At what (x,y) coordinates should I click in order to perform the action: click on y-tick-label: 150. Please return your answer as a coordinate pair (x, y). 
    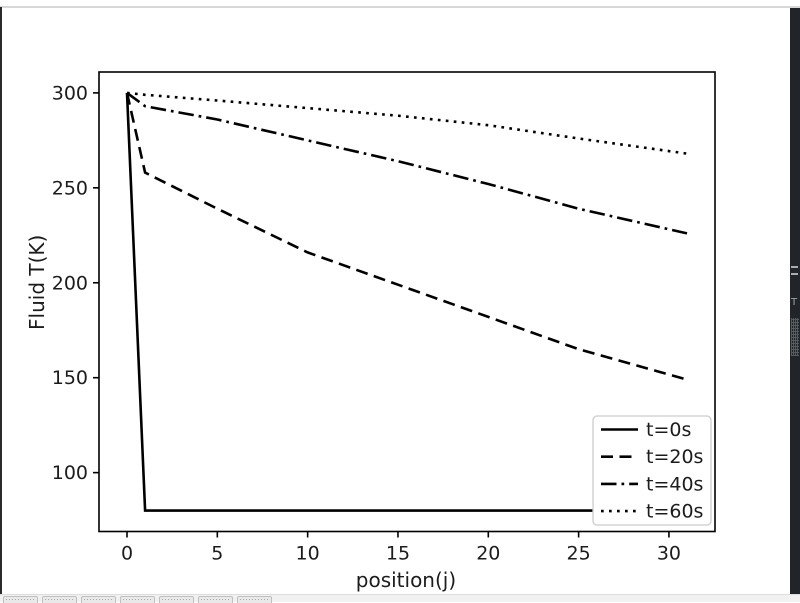
    Looking at the image, I should click on (70, 378).